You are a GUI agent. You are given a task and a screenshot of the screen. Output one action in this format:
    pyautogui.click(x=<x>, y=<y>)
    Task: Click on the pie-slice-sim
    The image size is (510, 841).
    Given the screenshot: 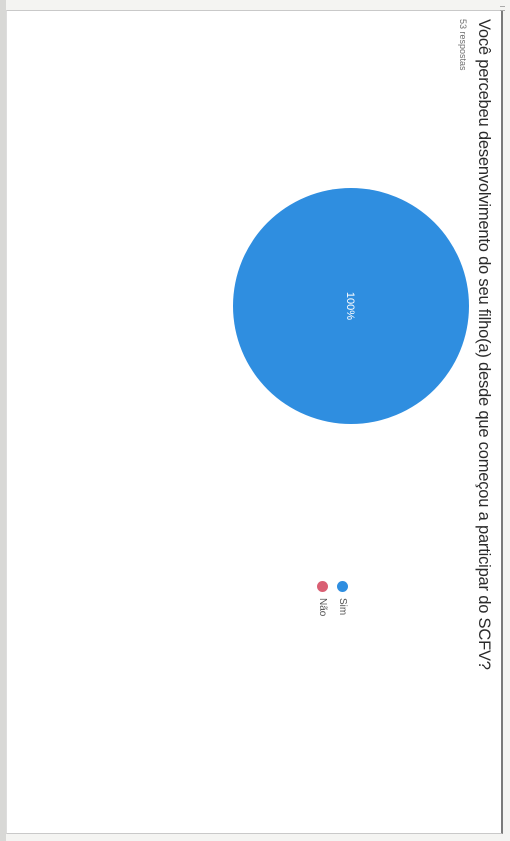 What is the action you would take?
    pyautogui.click(x=351, y=306)
    